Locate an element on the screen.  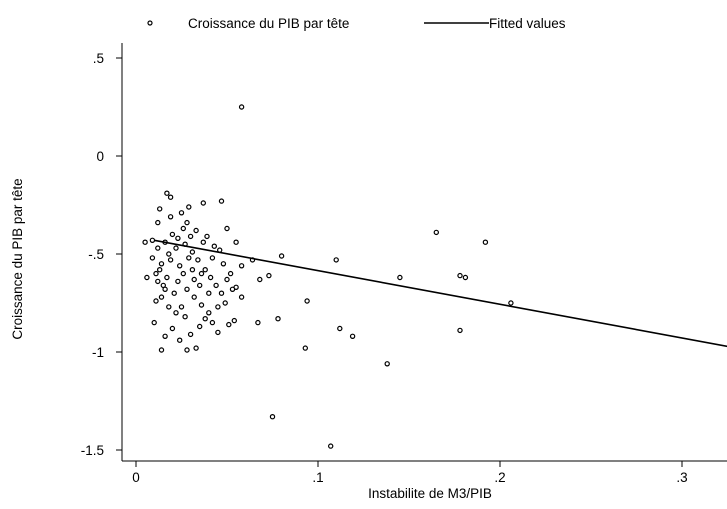
x-tick-label: .1 is located at coordinates (317, 477).